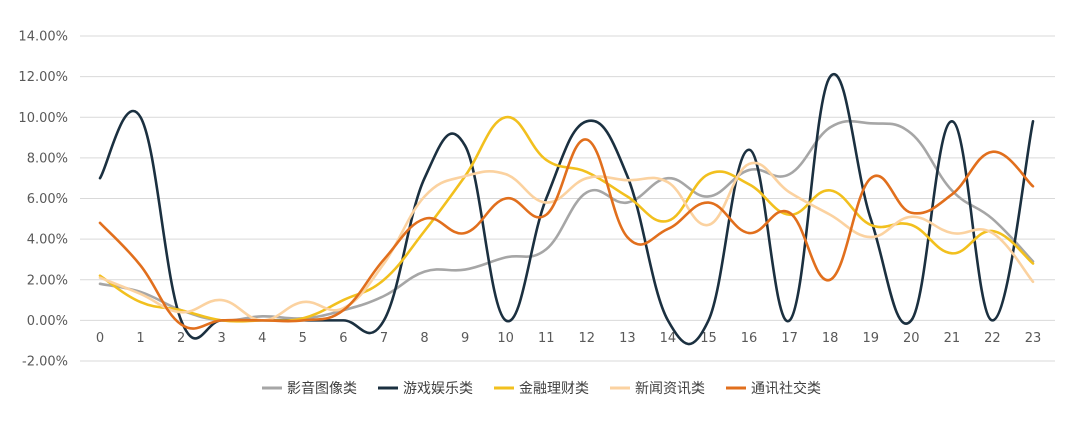 The width and height of the screenshot is (1080, 430). Describe the element at coordinates (554, 389) in the screenshot. I see `legend-label: 金融理财类` at that location.